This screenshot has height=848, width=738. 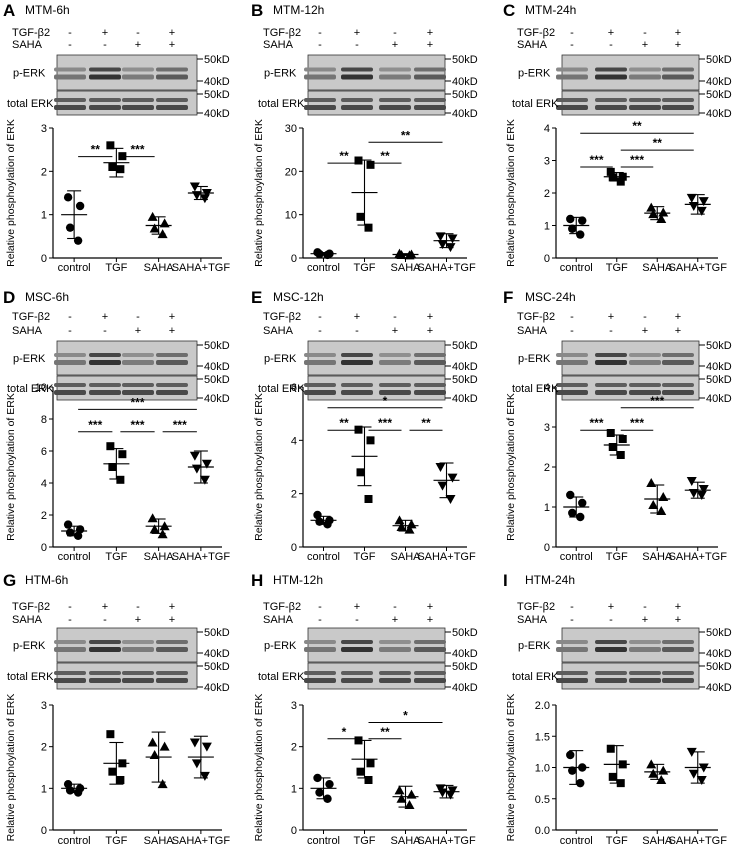 What do you see at coordinates (291, 172) in the screenshot?
I see `y-tick-label: 20` at bounding box center [291, 172].